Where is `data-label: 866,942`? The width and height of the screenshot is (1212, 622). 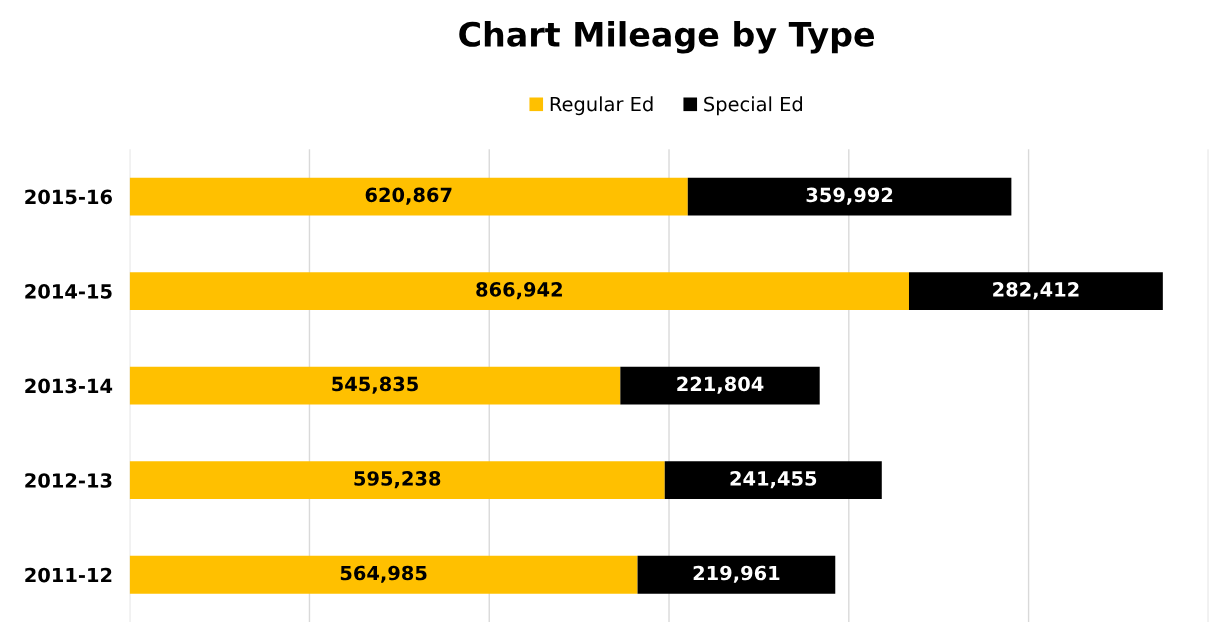 data-label: 866,942 is located at coordinates (519, 291).